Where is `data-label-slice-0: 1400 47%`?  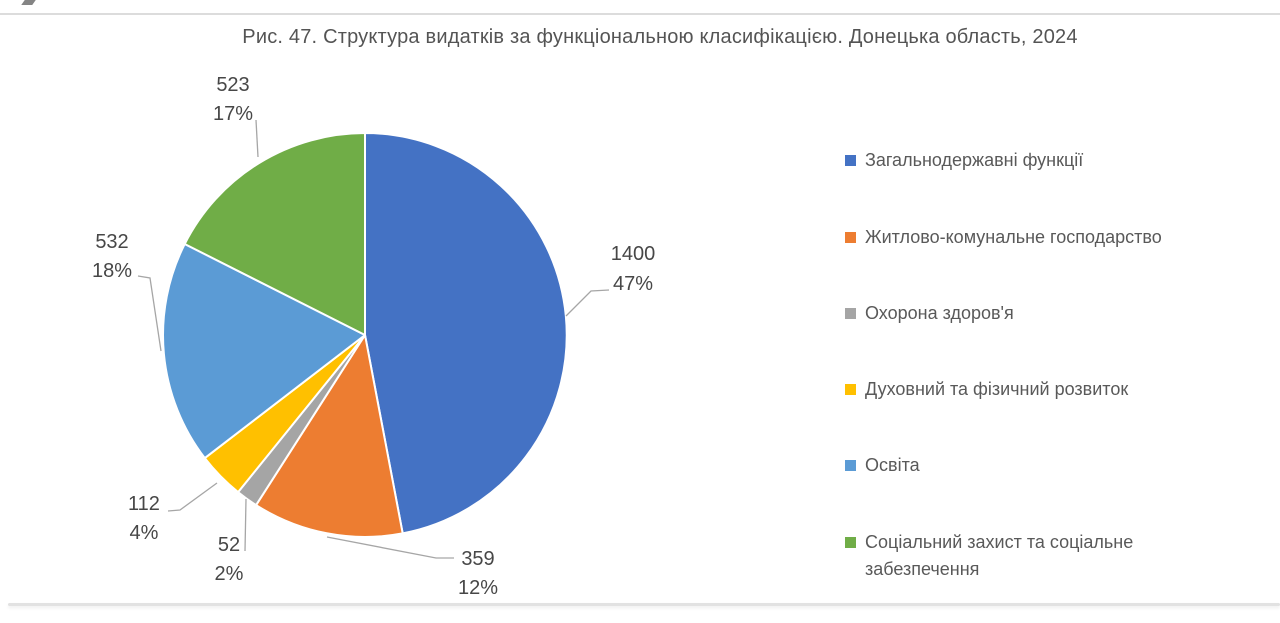
data-label-slice-0: 1400 47% is located at coordinates (633, 269).